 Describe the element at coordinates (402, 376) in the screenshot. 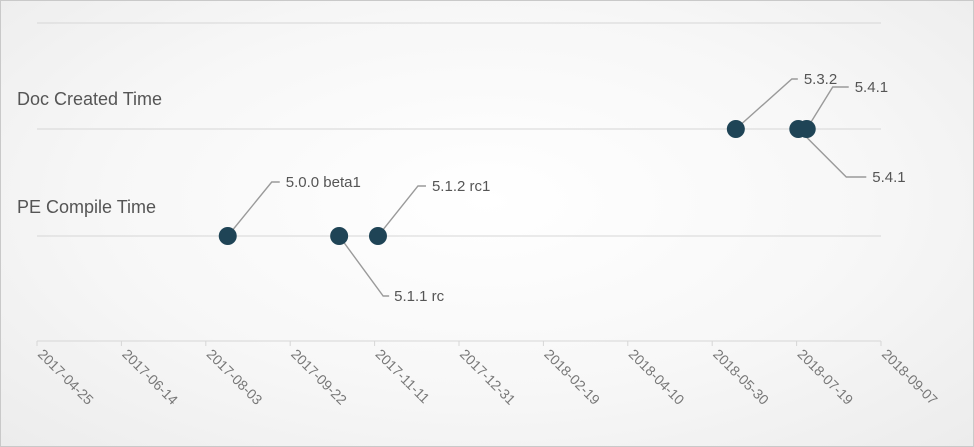

I see `x-tick-label: 2017-11-11` at that location.